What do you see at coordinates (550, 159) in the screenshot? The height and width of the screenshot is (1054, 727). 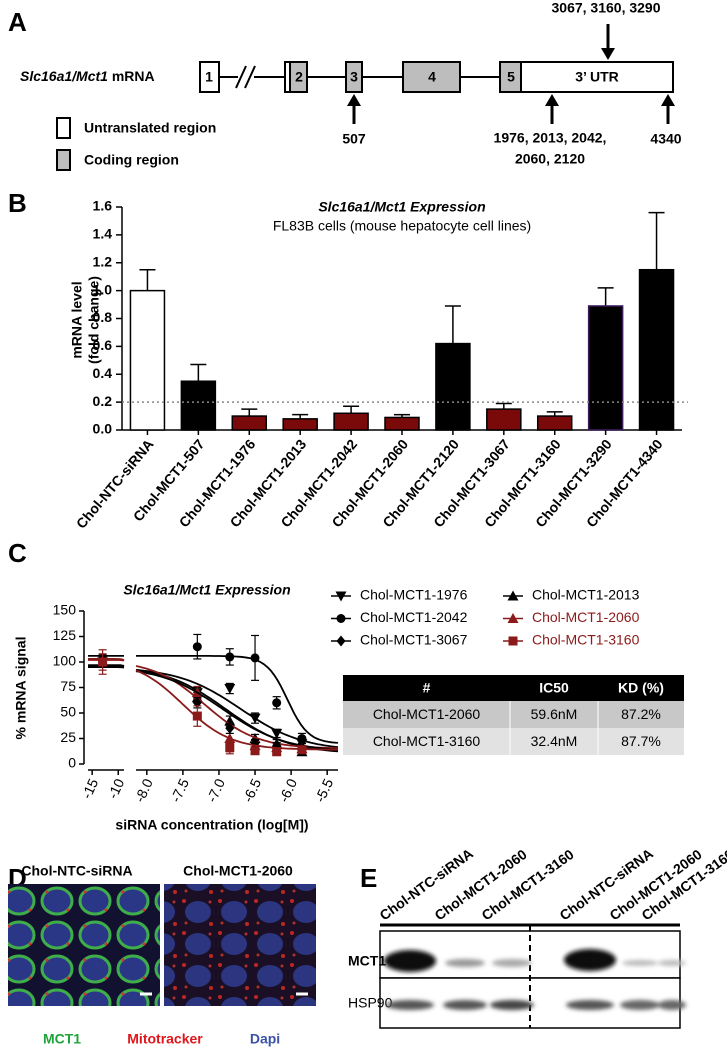 I see `site-label: 2060, 2120` at bounding box center [550, 159].